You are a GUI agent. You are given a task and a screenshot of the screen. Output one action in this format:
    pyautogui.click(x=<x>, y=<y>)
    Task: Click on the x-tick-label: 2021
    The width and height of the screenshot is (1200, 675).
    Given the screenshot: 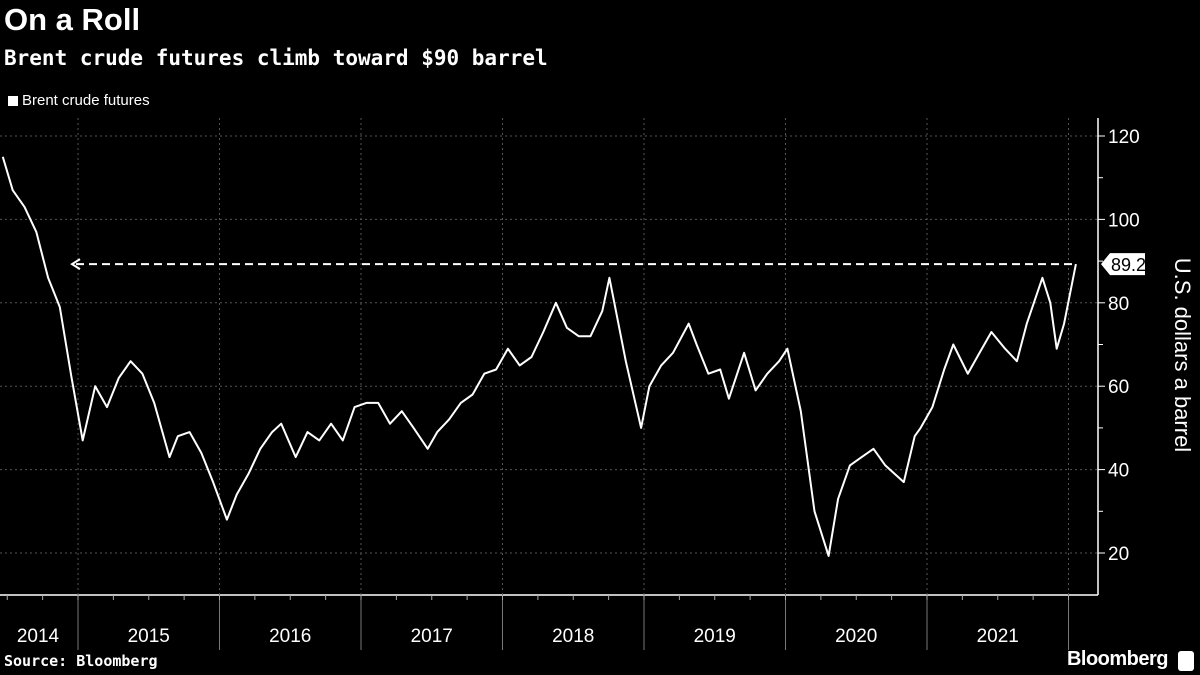 What is the action you would take?
    pyautogui.click(x=998, y=636)
    